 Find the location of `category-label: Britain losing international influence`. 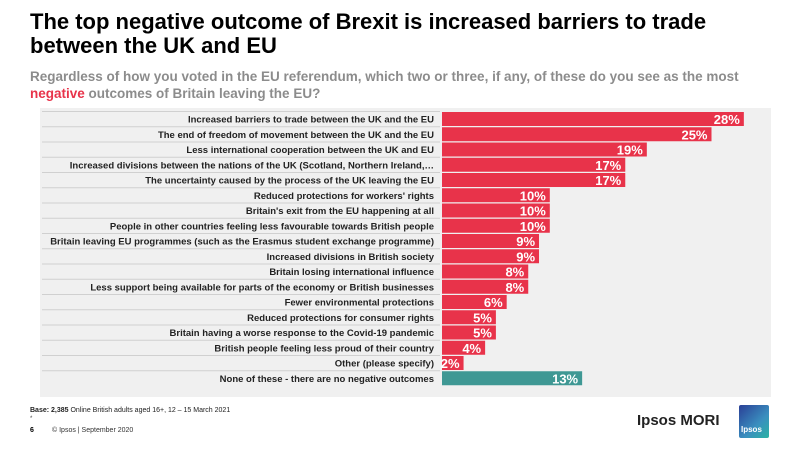

category-label: Britain losing international influence is located at coordinates (351, 272).